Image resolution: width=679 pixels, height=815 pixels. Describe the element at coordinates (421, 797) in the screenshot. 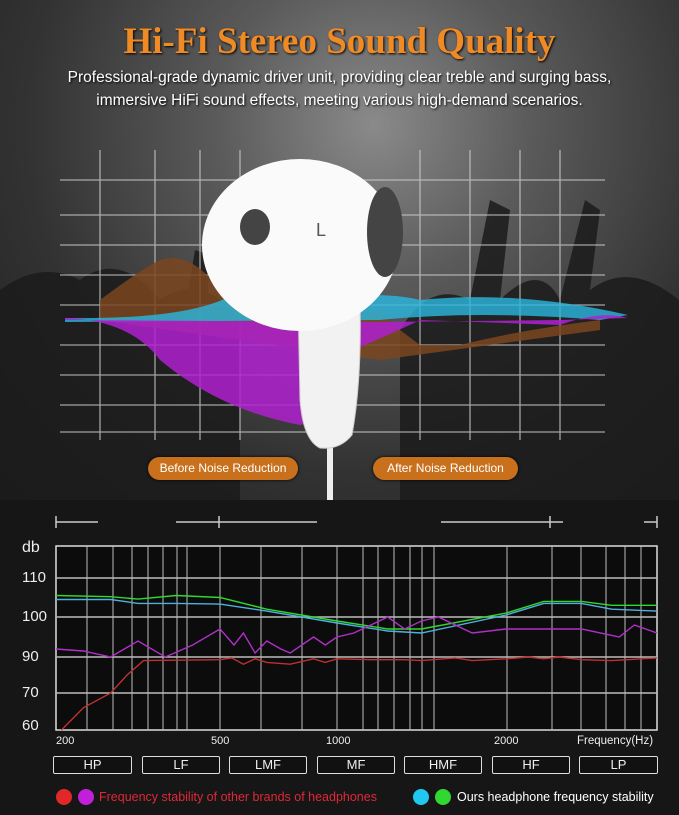

I see `legend-cyan-dot` at that location.